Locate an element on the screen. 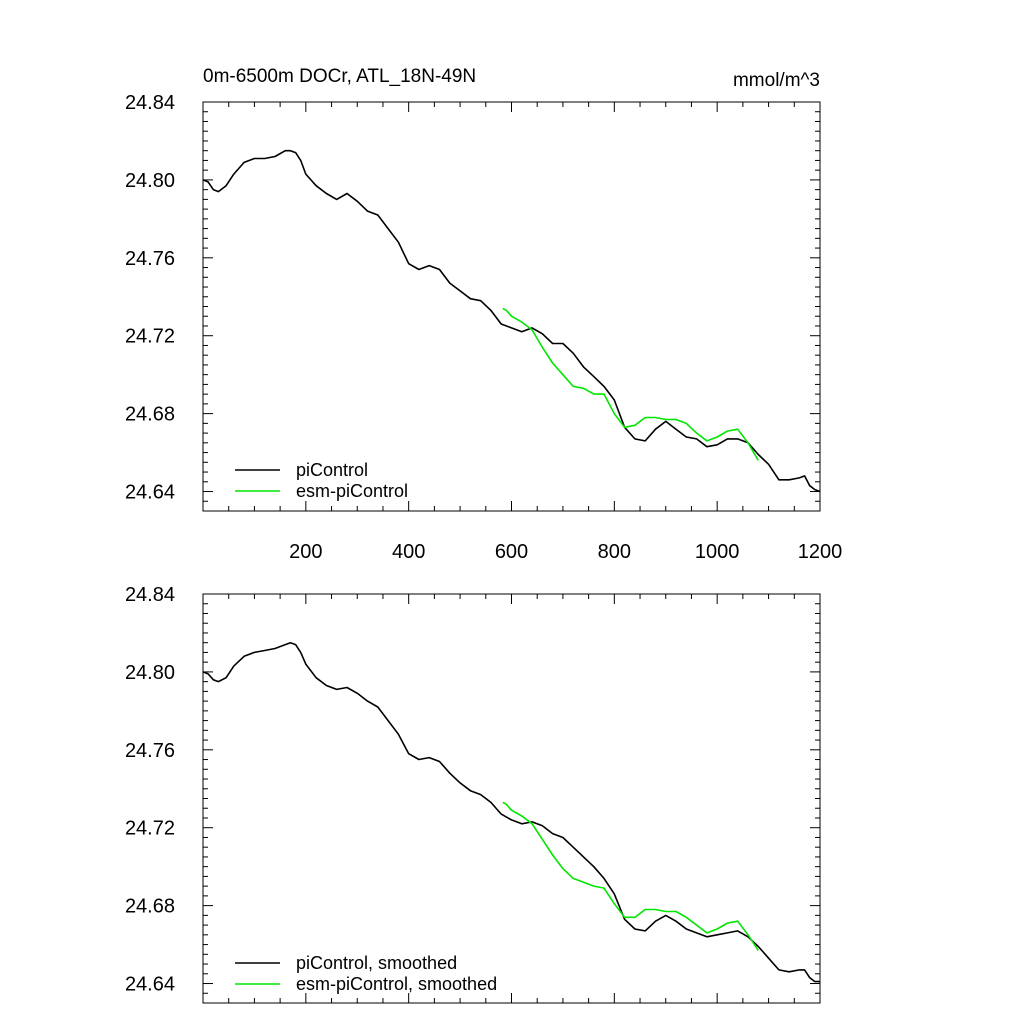 Image resolution: width=1024 pixels, height=1024 pixels. top-legend-label: esm-piControl is located at coordinates (352, 491).